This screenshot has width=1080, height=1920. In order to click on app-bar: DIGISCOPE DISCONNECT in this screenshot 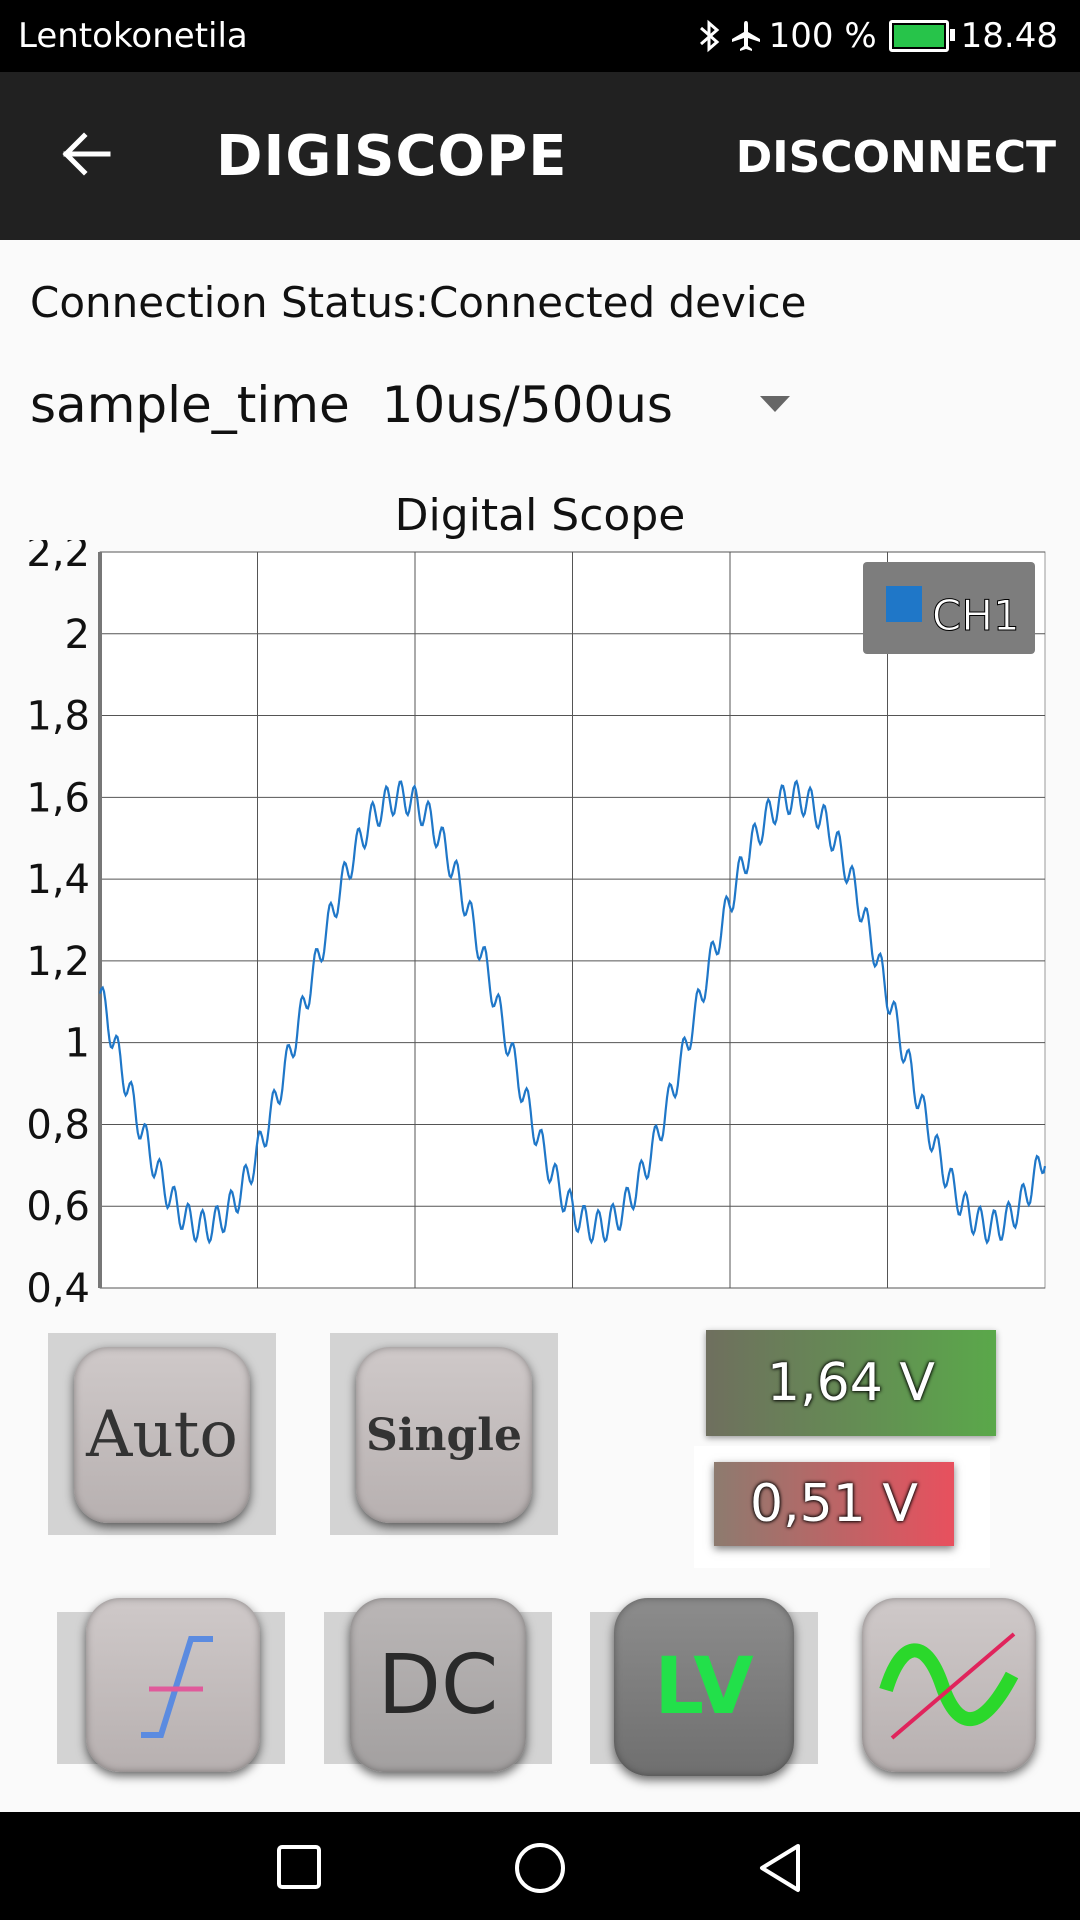, I will do `click(540, 156)`.